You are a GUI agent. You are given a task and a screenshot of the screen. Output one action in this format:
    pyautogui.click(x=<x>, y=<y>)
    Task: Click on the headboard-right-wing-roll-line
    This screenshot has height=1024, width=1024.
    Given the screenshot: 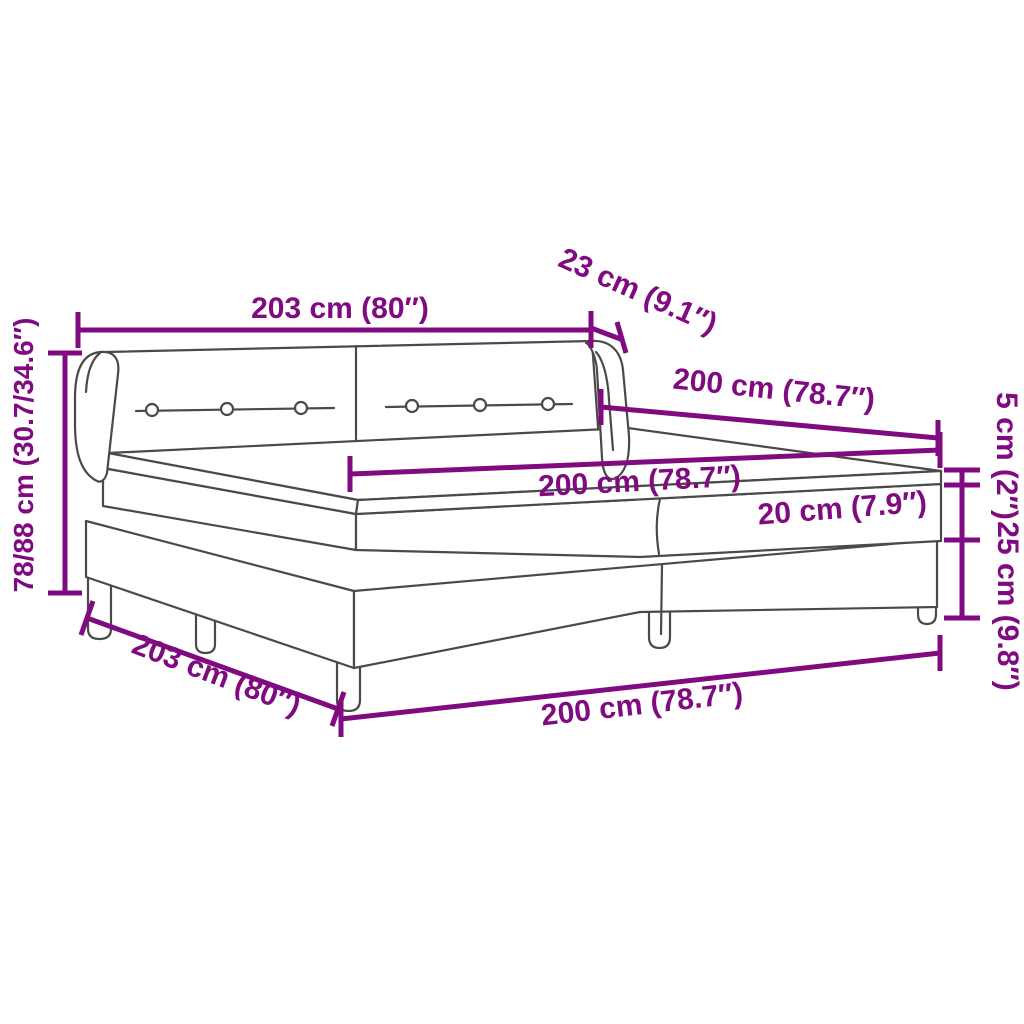 What is the action you would take?
    pyautogui.click(x=604, y=401)
    